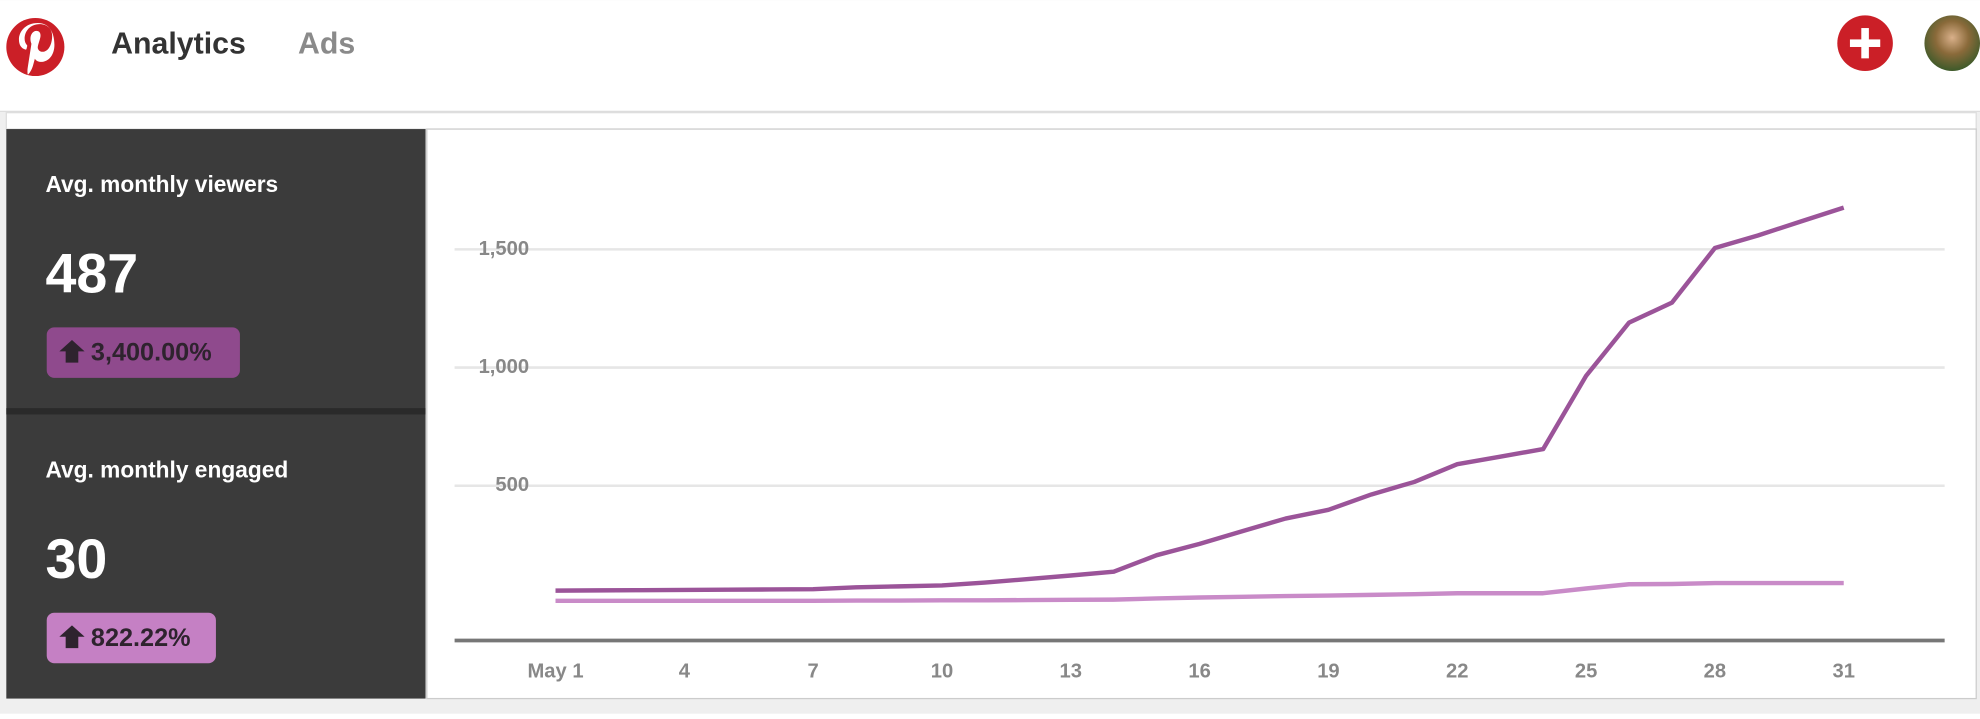  Describe the element at coordinates (813, 671) in the screenshot. I see `x-tick-label: 7` at that location.